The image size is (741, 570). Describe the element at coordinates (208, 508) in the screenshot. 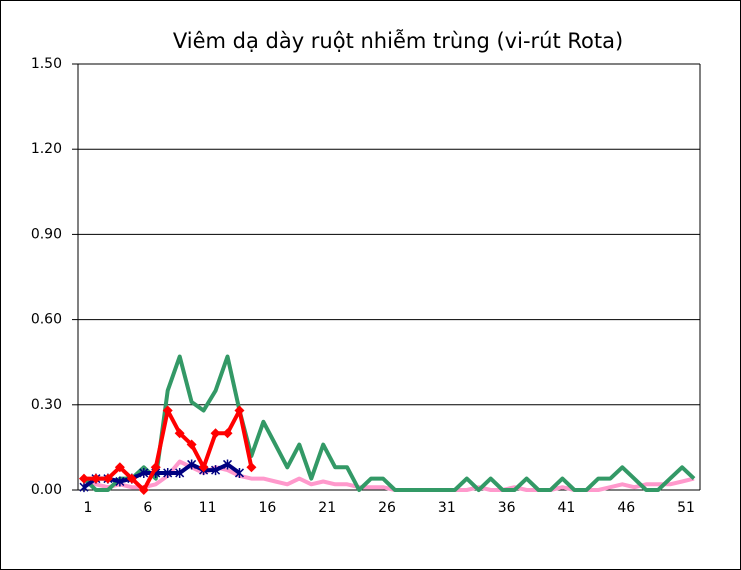

I see `x-tick-label: 11` at that location.